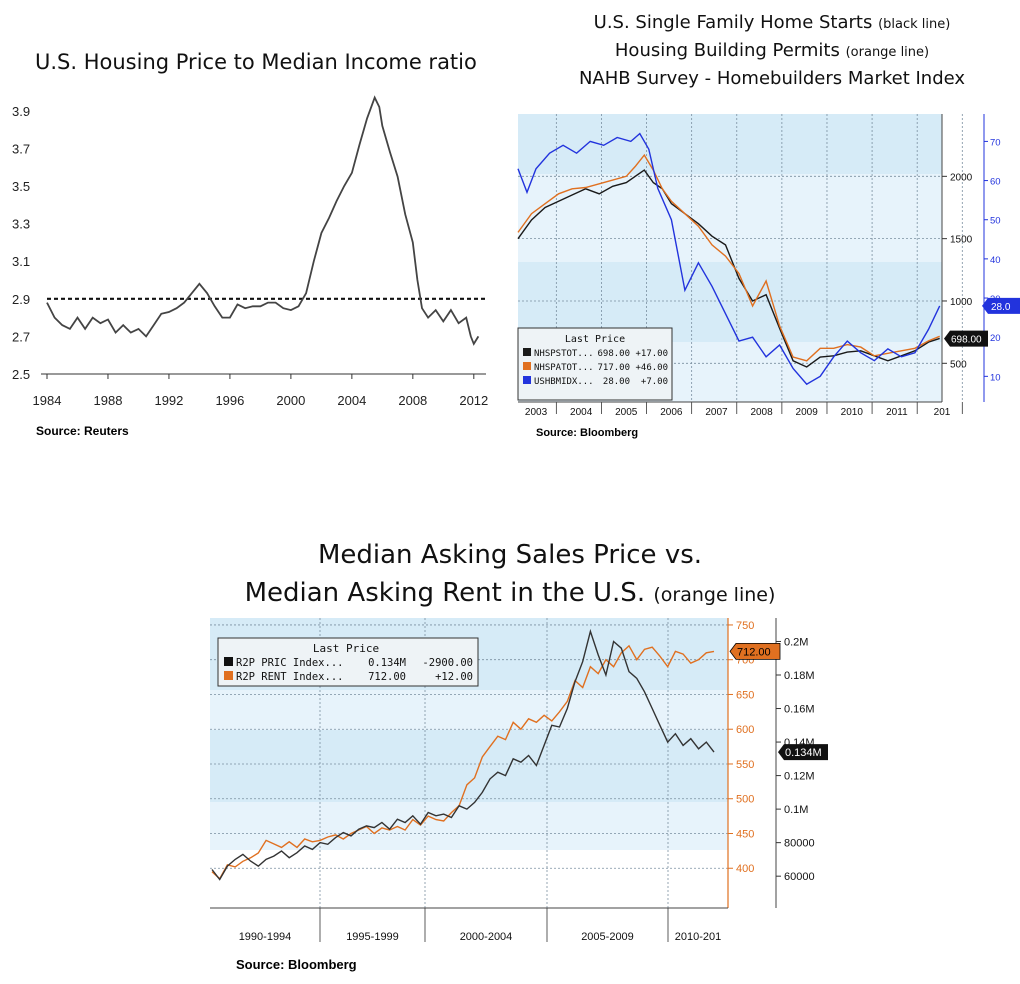 Image resolution: width=1020 pixels, height=984 pixels. I want to click on x-tick-label: 1988, so click(108, 400).